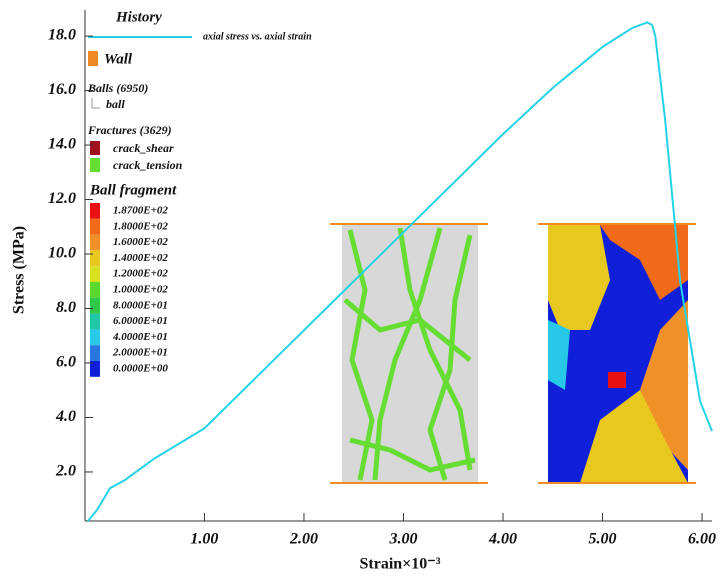  Describe the element at coordinates (140, 353) in the screenshot. I see `legend-label: 2.0000E+01` at that location.